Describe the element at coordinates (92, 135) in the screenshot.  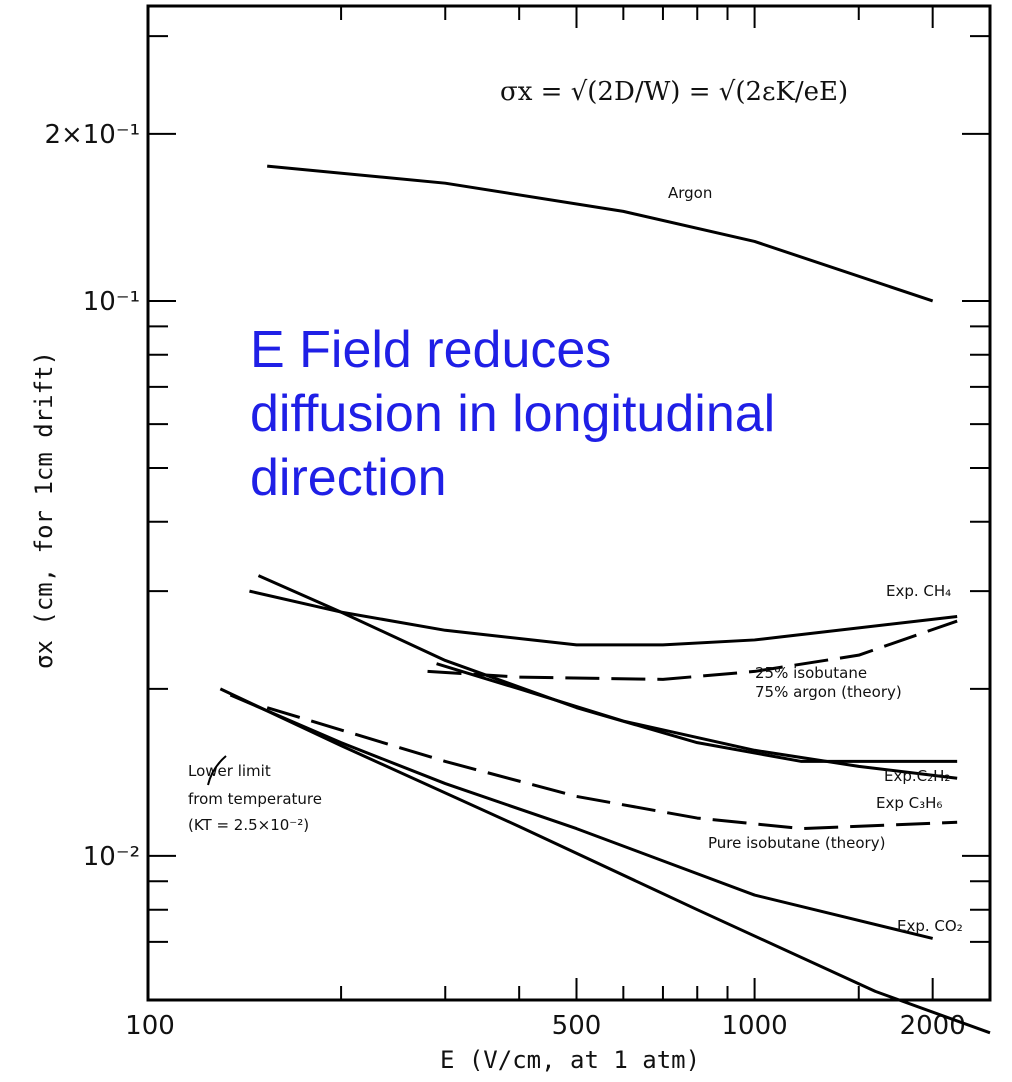
I see `y-tick-label: 2×10⁻¹` at that location.